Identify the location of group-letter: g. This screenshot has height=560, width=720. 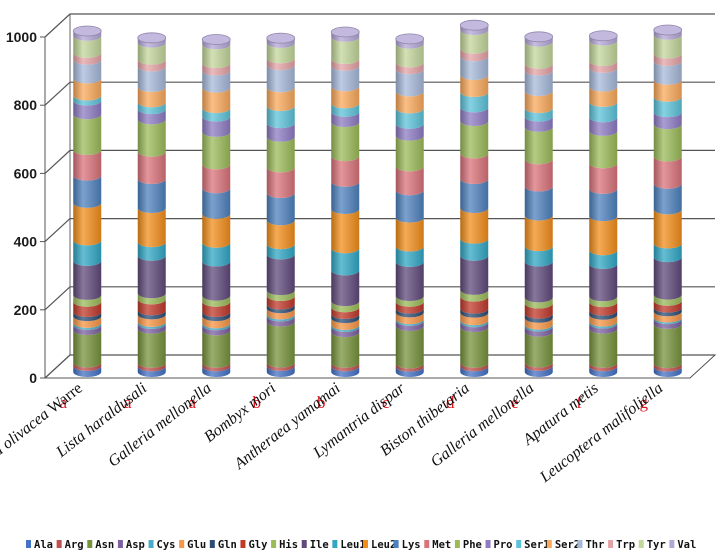
(644, 402).